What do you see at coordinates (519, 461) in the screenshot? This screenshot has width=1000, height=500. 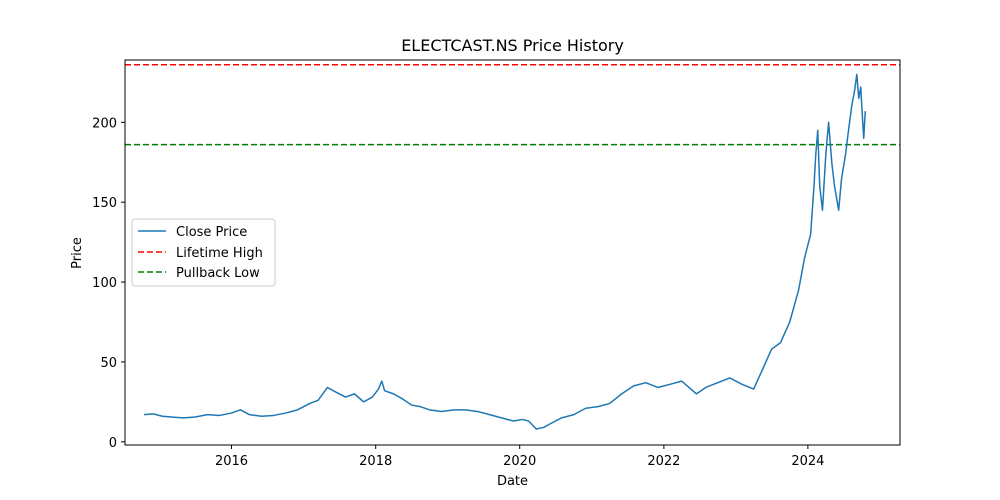 I see `x-tick-label: 2020` at bounding box center [519, 461].